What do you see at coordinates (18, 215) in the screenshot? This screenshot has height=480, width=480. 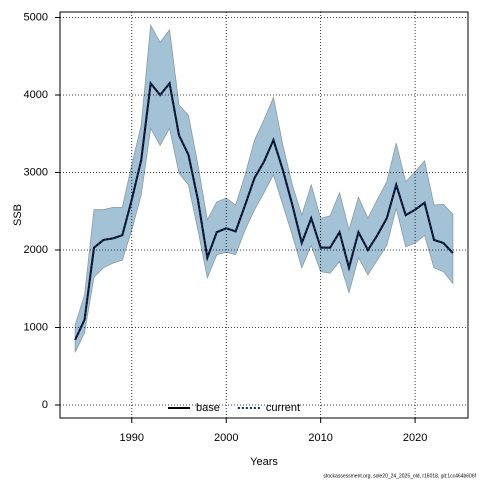 I see `y-axis-label: SSB` at bounding box center [18, 215].